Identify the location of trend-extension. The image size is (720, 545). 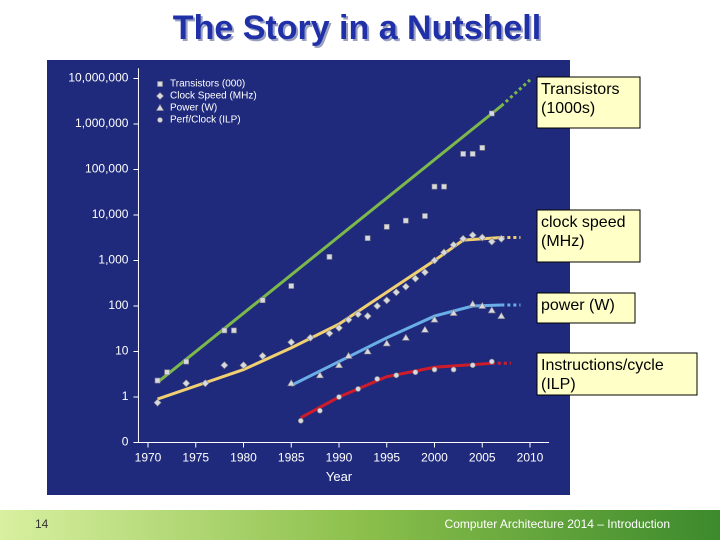
(516, 92).